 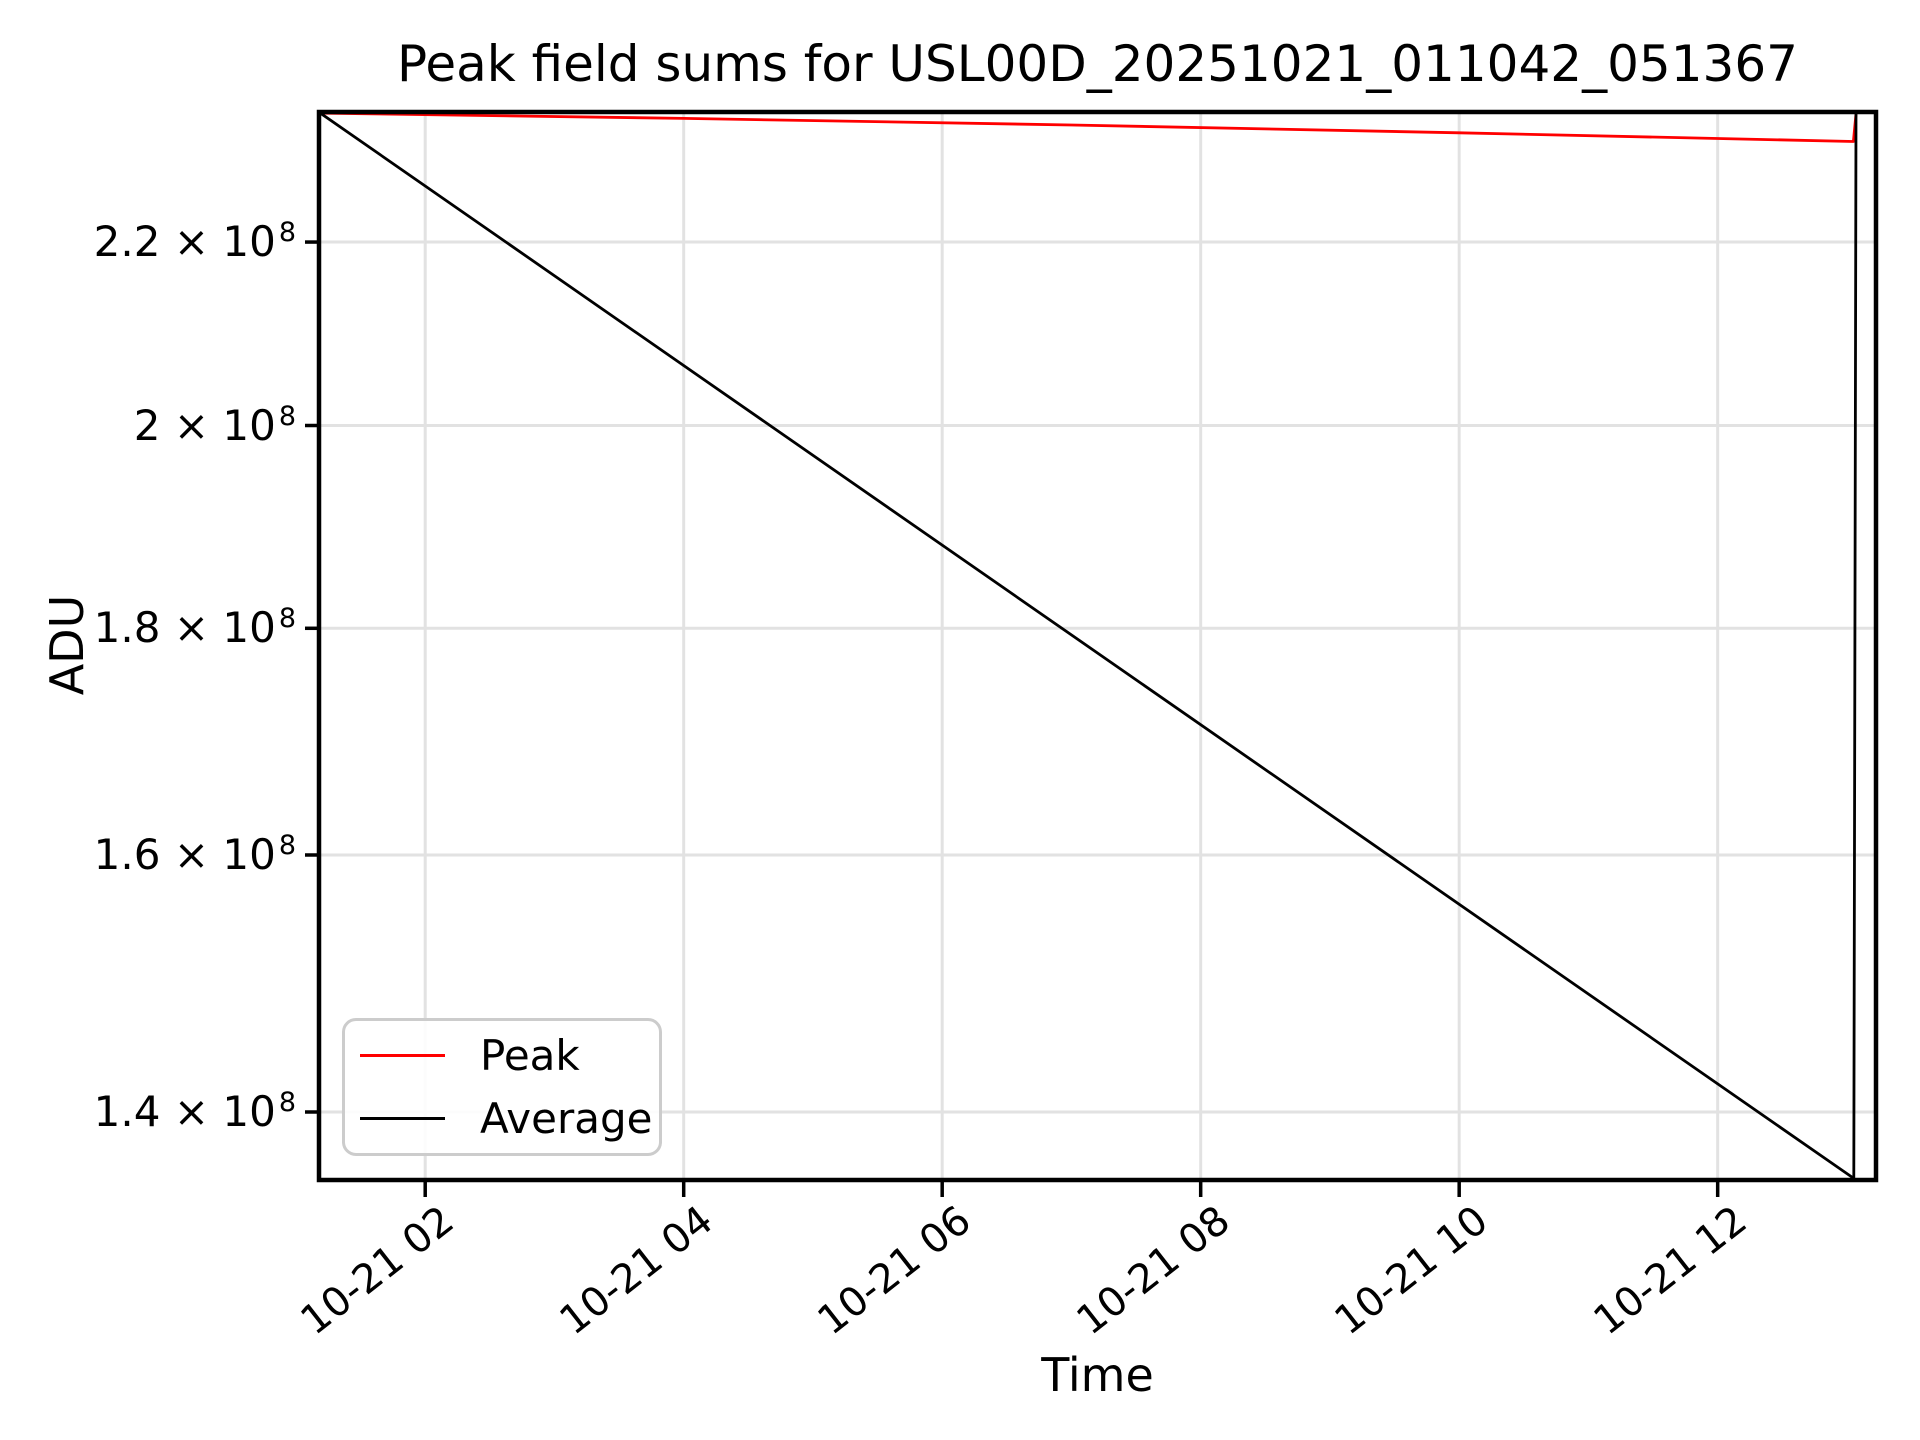 I want to click on legend-label-average: Average, so click(x=566, y=1118).